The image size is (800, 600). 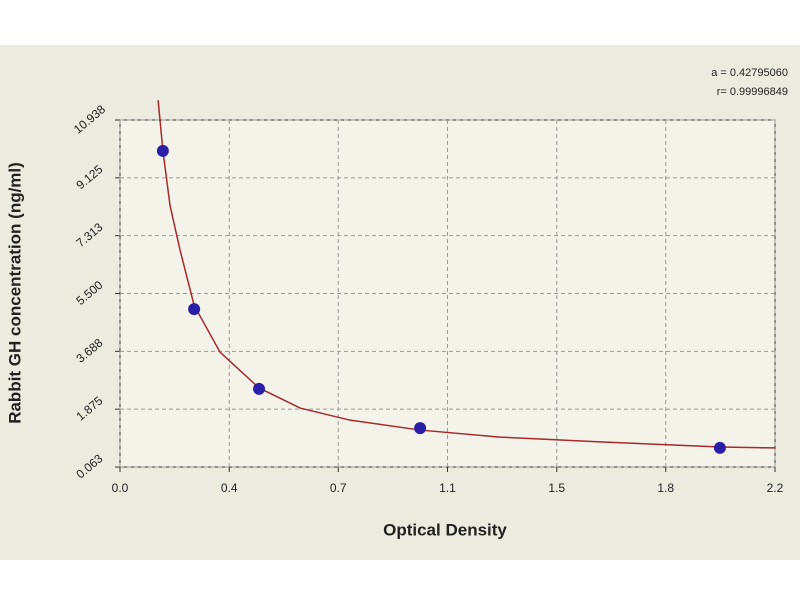 I want to click on x-tick-label: 0.7, so click(x=338, y=488).